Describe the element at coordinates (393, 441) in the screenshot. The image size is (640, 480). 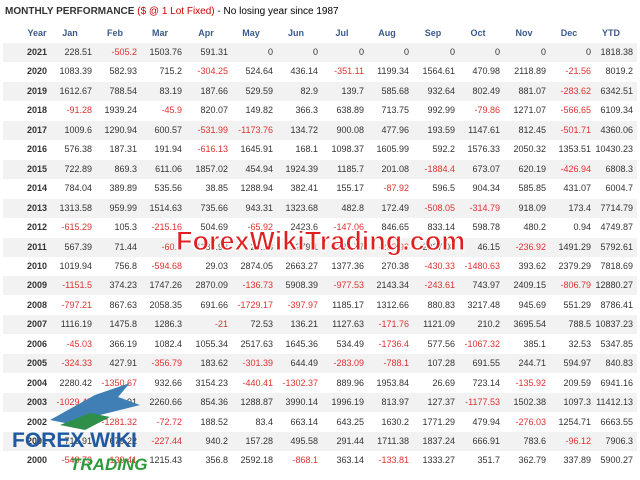
I see `value-cell: 1711.38` at that location.